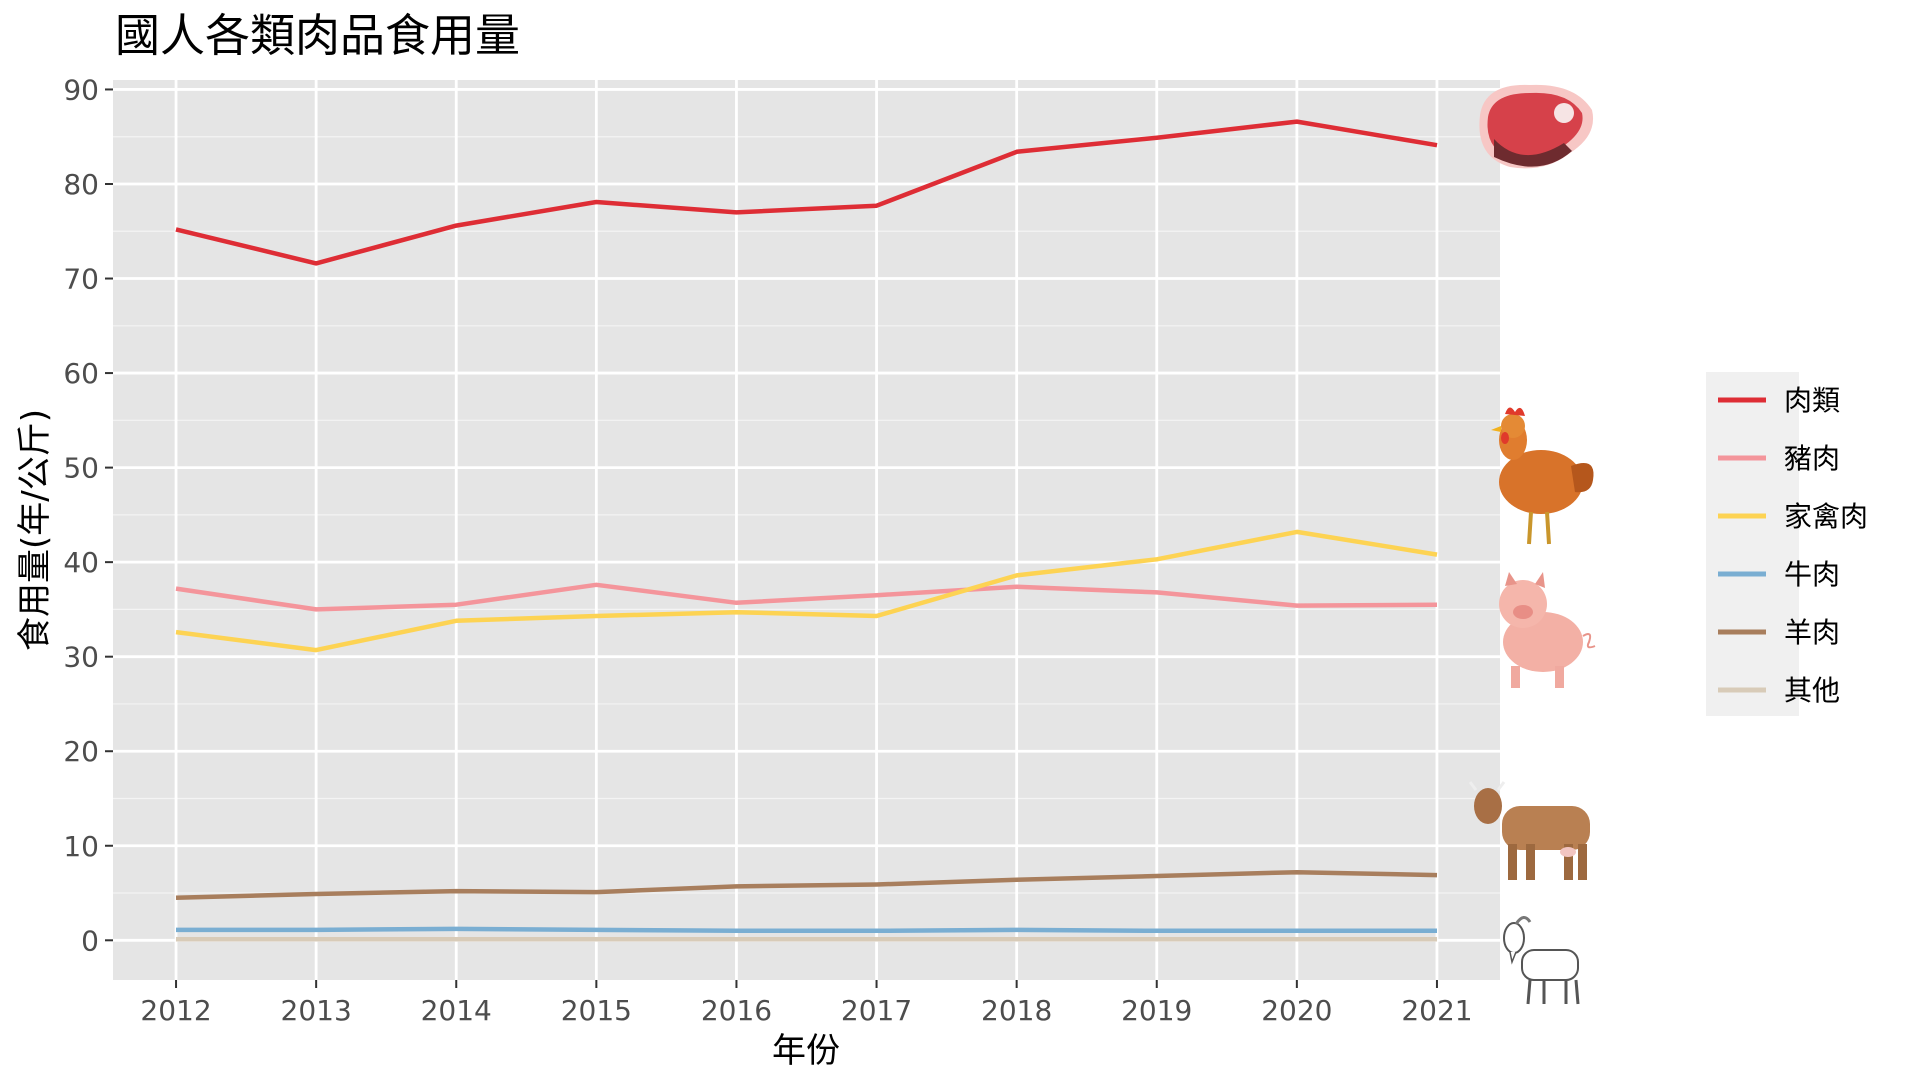  What do you see at coordinates (81, 279) in the screenshot?
I see `y-tick-label: 70` at bounding box center [81, 279].